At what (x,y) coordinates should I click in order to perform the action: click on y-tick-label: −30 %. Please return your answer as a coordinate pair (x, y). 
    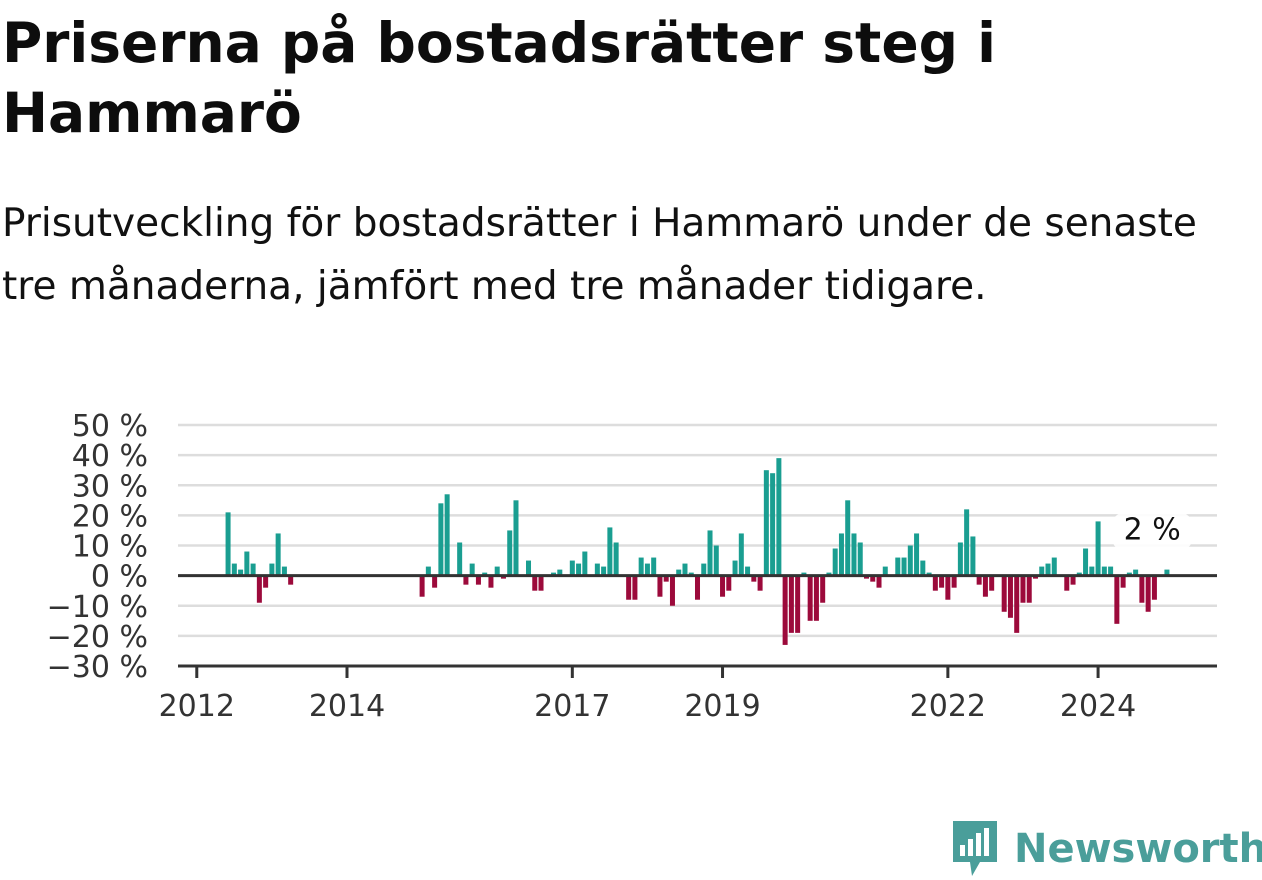
    Looking at the image, I should click on (97, 667).